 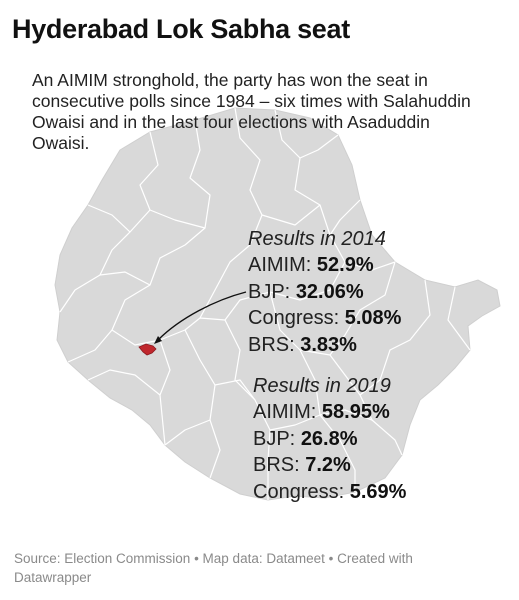 I want to click on results-2014-heading: Results in 2014, so click(x=317, y=239).